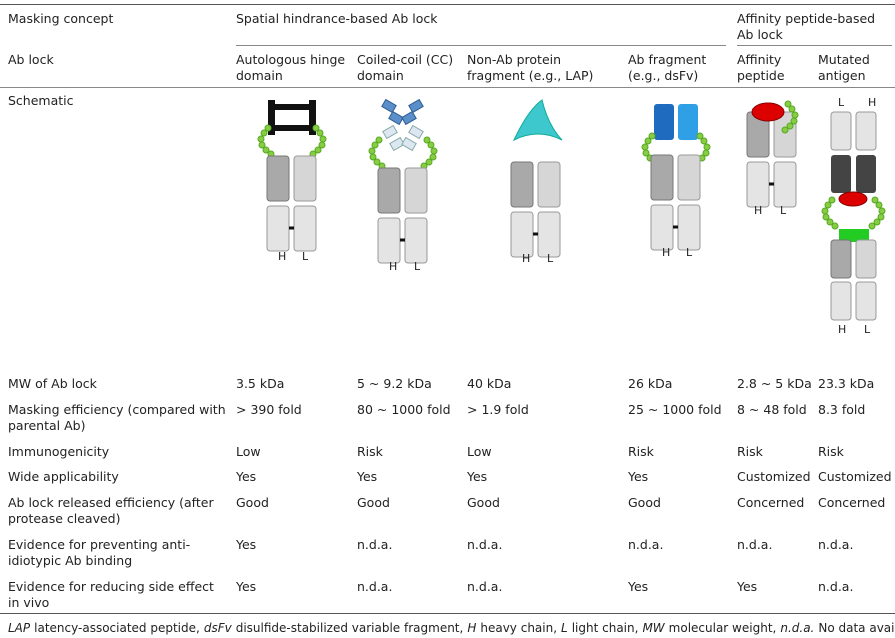  Describe the element at coordinates (530, 67) in the screenshot. I see `ab-lock-name: Non-Ab protein fragment (e.g., LAP)` at that location.